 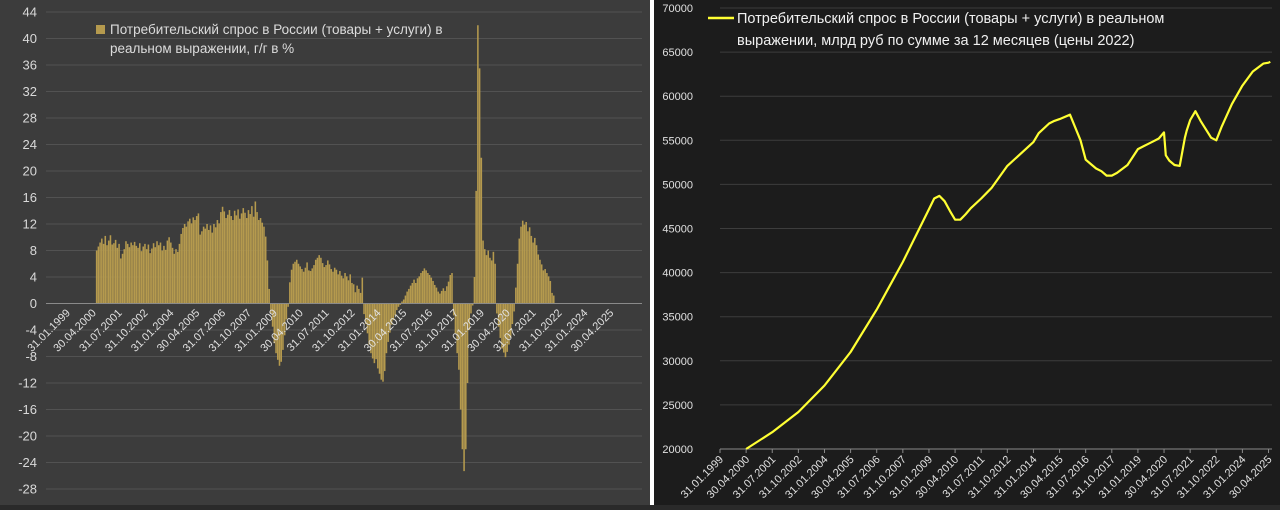 What do you see at coordinates (30, 38) in the screenshot?
I see `bar-y-tick-label: 40` at bounding box center [30, 38].